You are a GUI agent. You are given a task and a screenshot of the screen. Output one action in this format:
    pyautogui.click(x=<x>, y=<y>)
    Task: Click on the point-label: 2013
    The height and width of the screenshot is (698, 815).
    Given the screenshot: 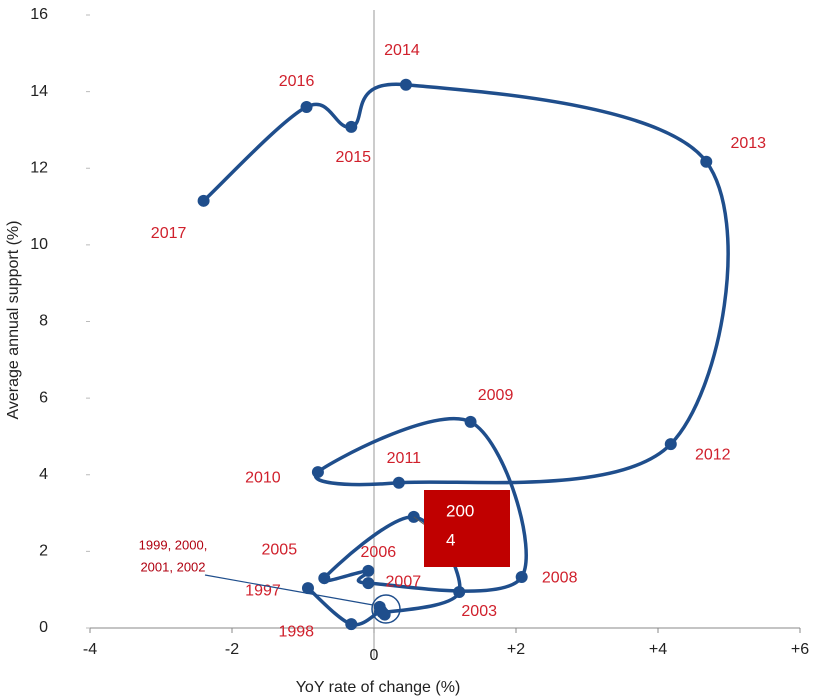 What is the action you would take?
    pyautogui.click(x=748, y=143)
    